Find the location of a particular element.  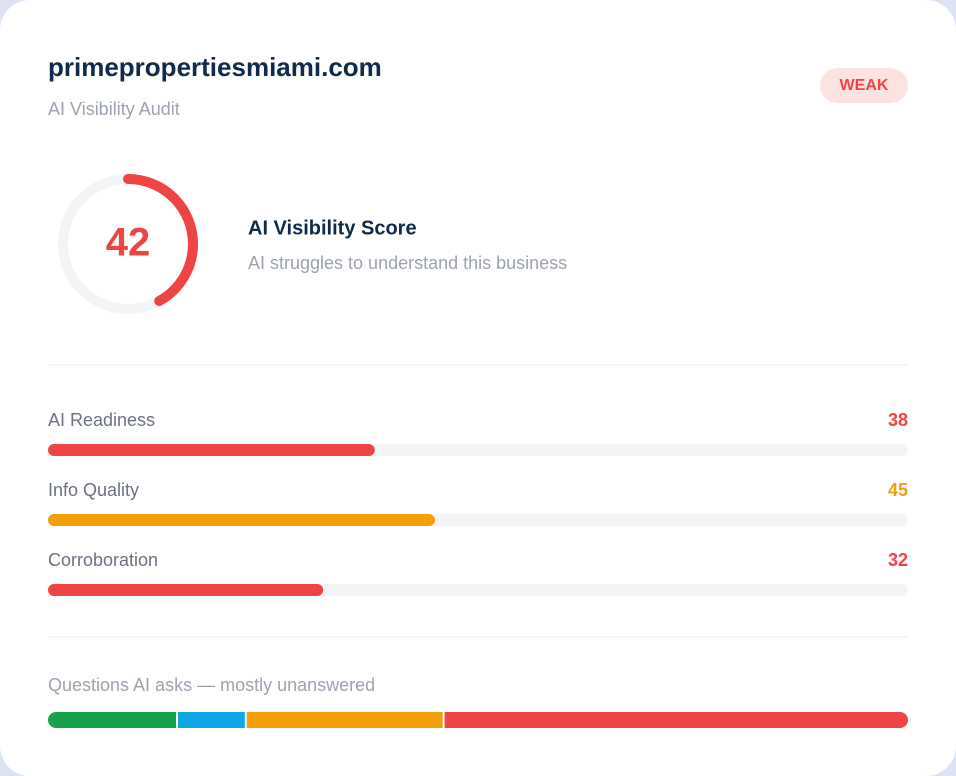

score-description: AI struggles to understand this business is located at coordinates (407, 263).